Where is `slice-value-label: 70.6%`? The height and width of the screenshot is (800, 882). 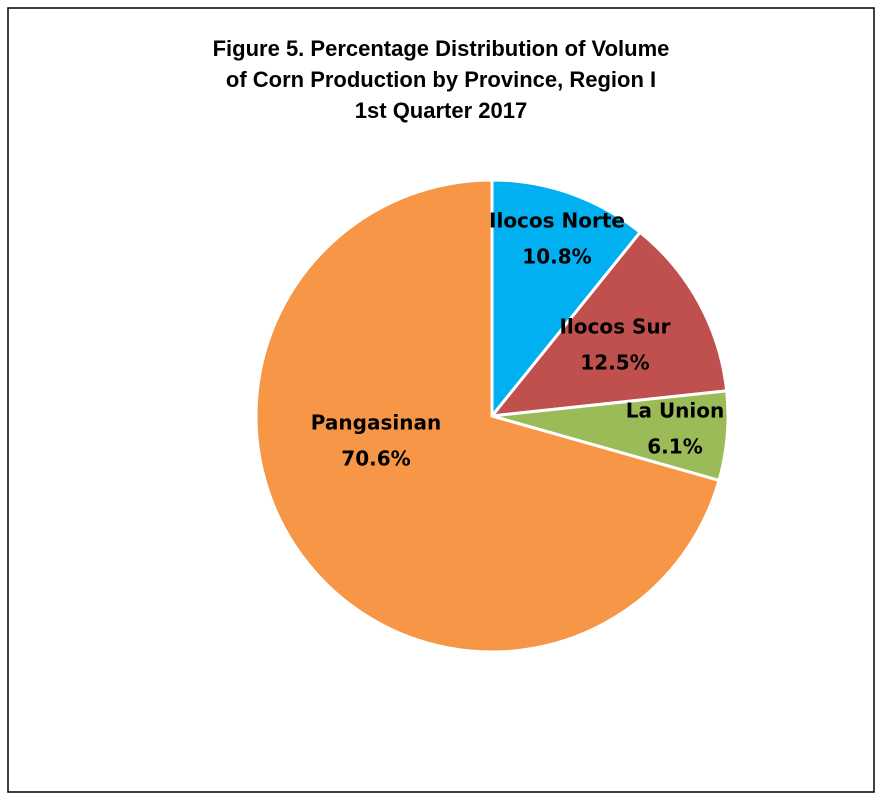
slice-value-label: 70.6% is located at coordinates (375, 459).